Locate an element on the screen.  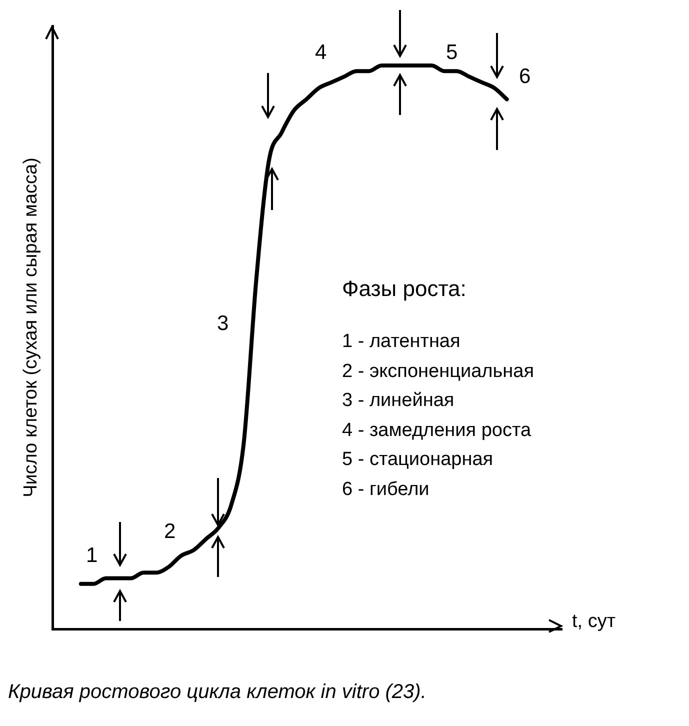
annotation: 6 - гибели is located at coordinates (386, 489).